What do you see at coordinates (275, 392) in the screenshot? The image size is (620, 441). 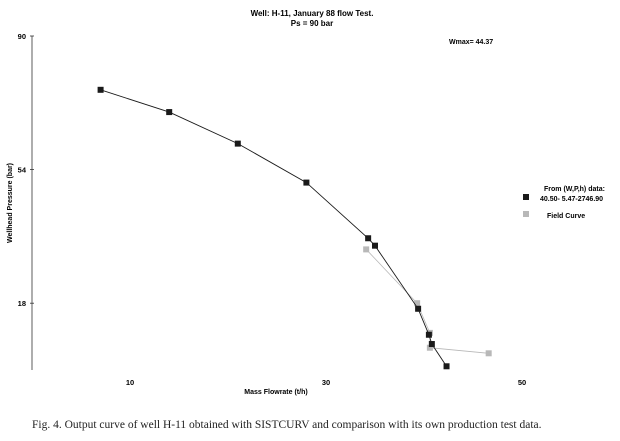 I see `x-axis-label: Mass Flowrate (t/h)` at bounding box center [275, 392].